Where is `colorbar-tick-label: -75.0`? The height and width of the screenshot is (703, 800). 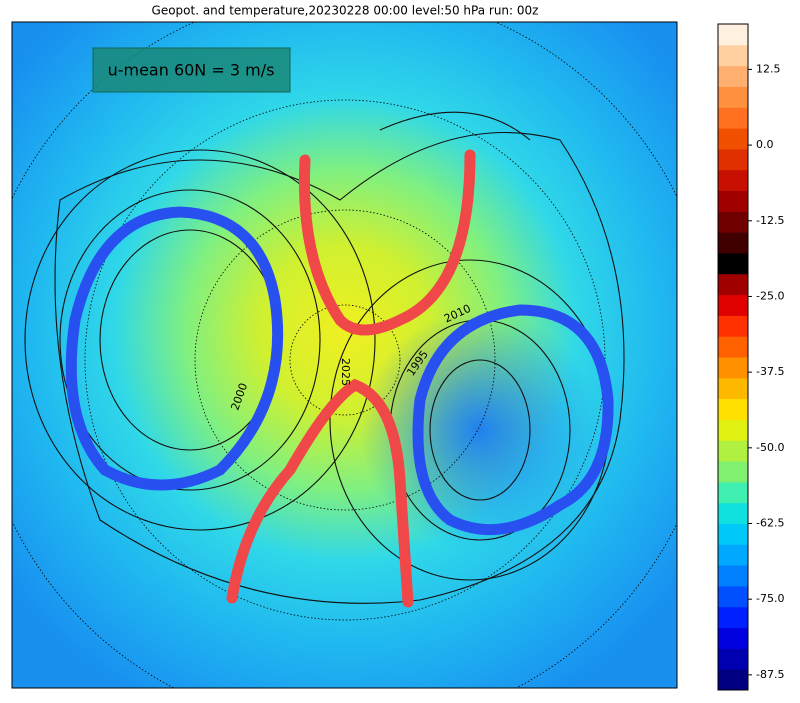
colorbar-tick-label: -75.0 is located at coordinates (770, 598).